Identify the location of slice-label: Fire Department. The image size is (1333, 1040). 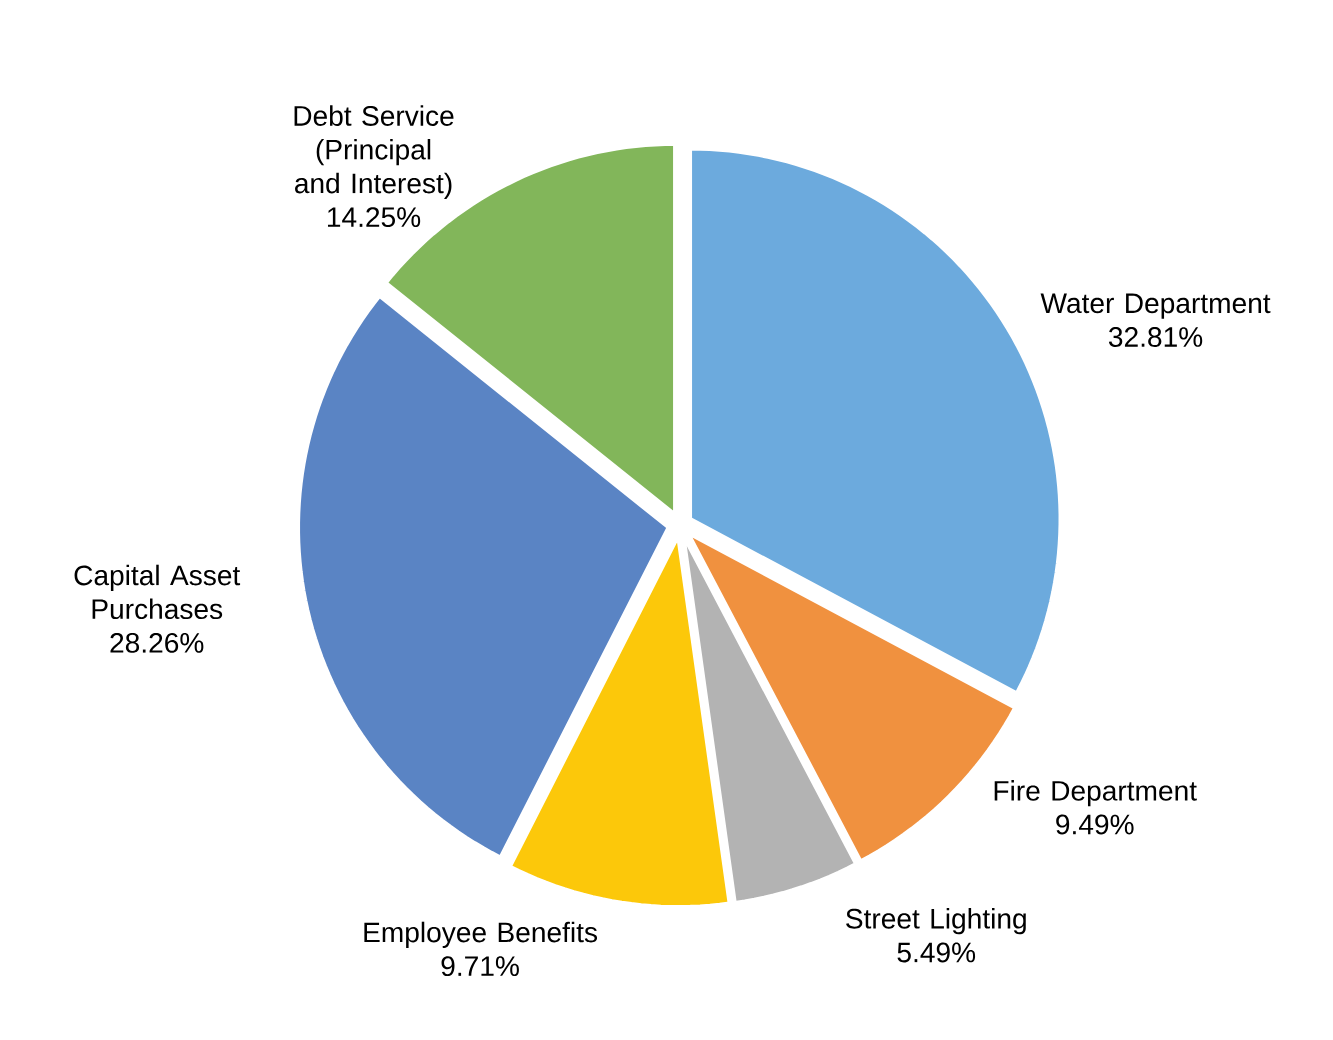
(1095, 793).